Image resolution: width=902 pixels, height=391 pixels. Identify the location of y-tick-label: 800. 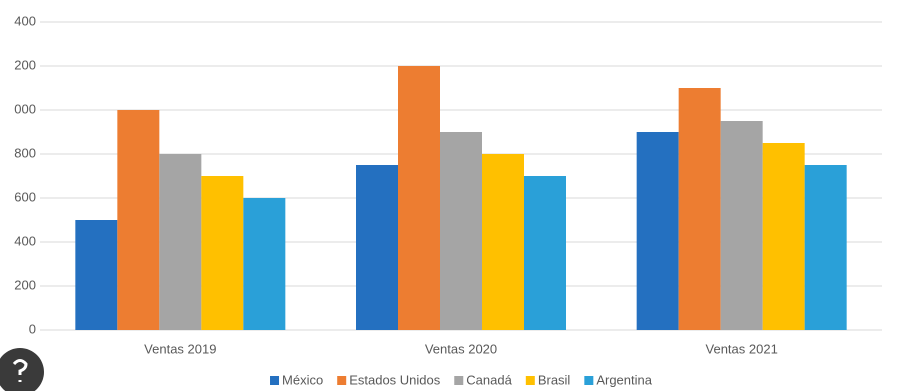
(25, 152).